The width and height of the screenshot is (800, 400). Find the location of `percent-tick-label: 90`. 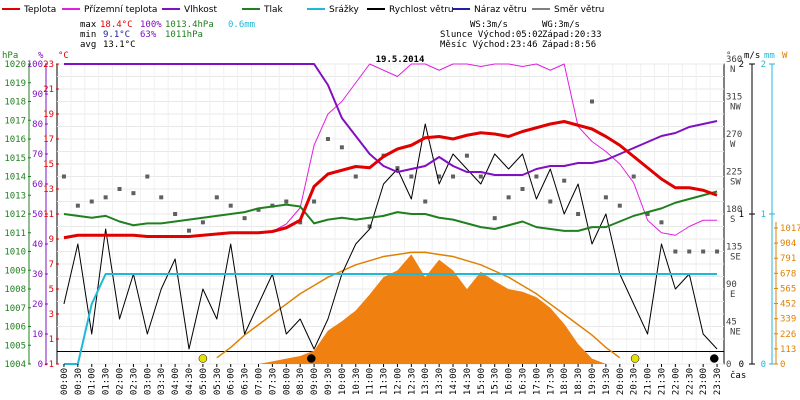

percent-tick-label: 90 is located at coordinates (37, 95).